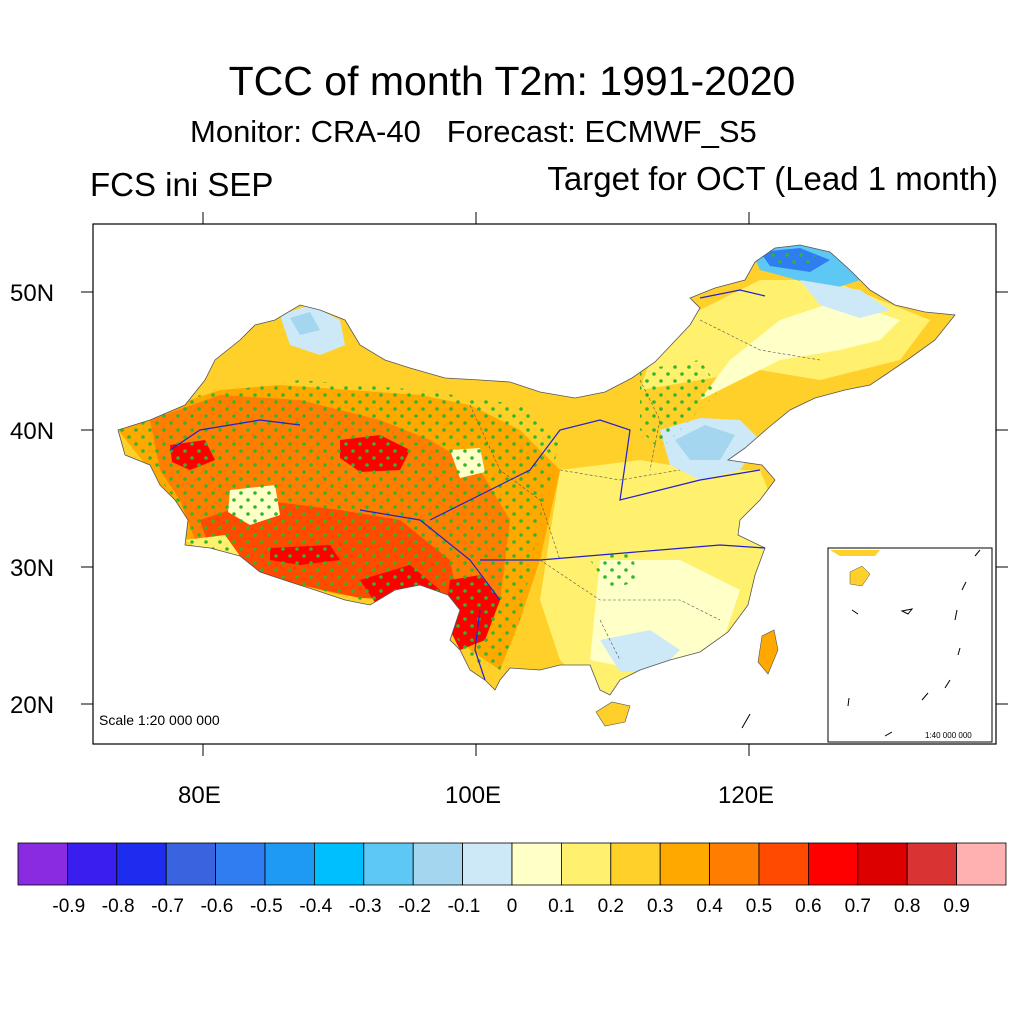 The image size is (1024, 1024). I want to click on colorbar-tick-label: 0.1, so click(561, 906).